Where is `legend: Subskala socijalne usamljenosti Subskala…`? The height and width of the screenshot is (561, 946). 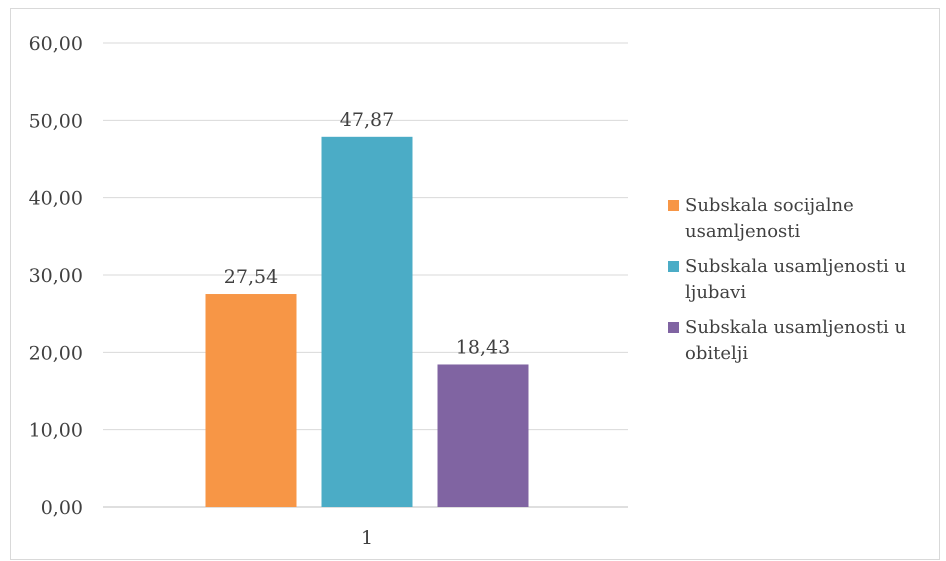 legend: Subskala socijalne usamljenosti Subskala… is located at coordinates (803, 284).